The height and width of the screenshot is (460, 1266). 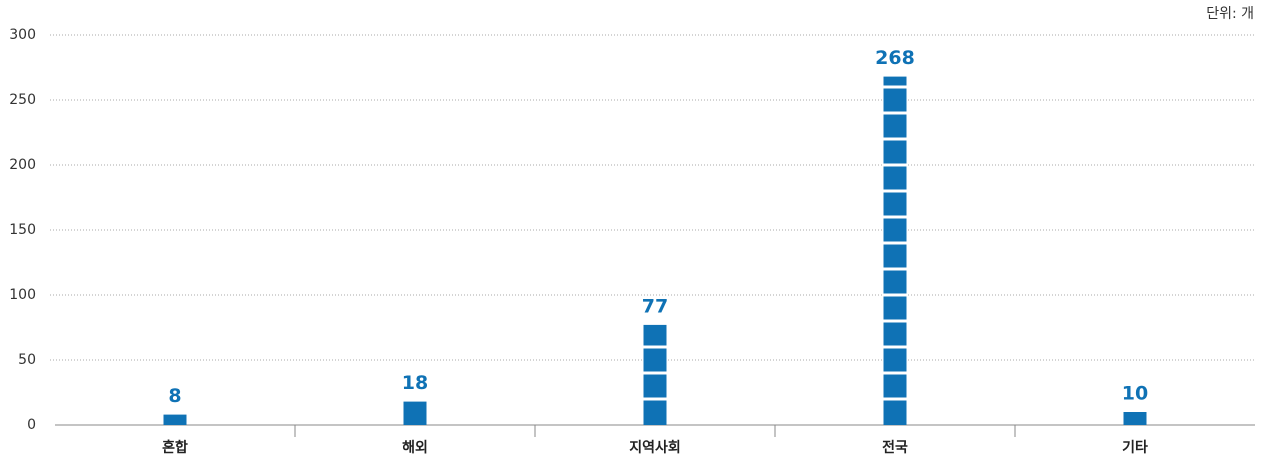 What do you see at coordinates (22, 165) in the screenshot?
I see `y-tick-label: 200` at bounding box center [22, 165].